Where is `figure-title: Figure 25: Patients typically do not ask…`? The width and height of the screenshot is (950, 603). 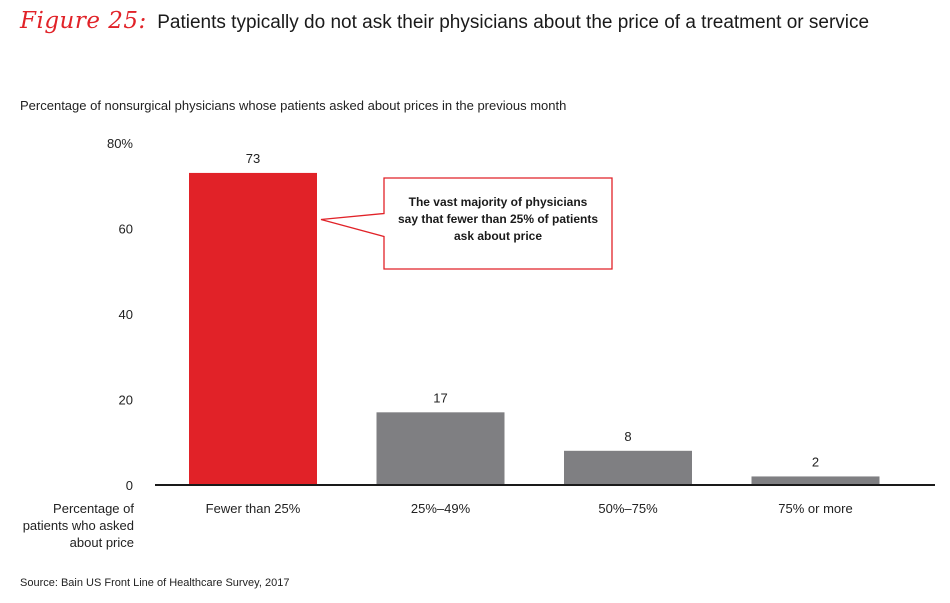
figure-title: Figure 25: Patients typically do not ask… is located at coordinates (444, 21).